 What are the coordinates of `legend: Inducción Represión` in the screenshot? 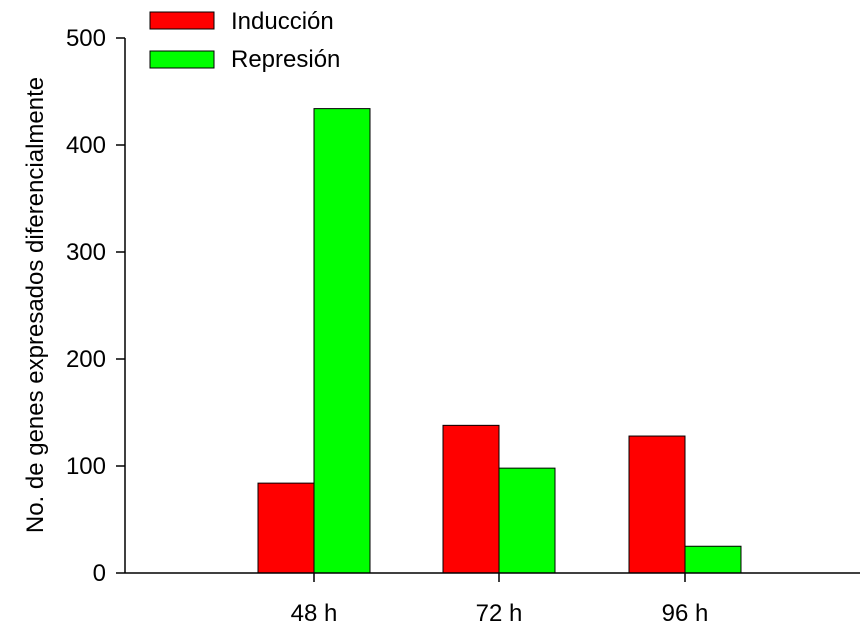 It's located at (244, 40).